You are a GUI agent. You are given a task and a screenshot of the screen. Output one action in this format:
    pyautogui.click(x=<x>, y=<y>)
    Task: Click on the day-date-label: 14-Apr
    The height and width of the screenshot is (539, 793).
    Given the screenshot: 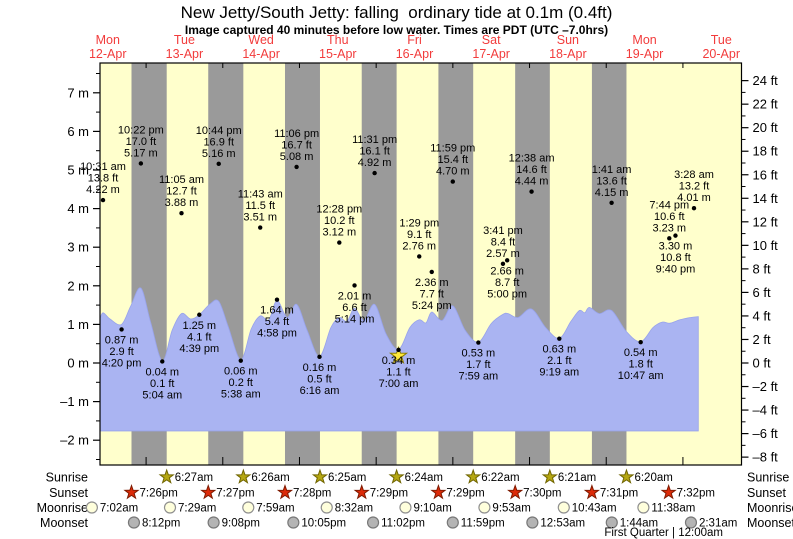 What is the action you would take?
    pyautogui.click(x=261, y=54)
    